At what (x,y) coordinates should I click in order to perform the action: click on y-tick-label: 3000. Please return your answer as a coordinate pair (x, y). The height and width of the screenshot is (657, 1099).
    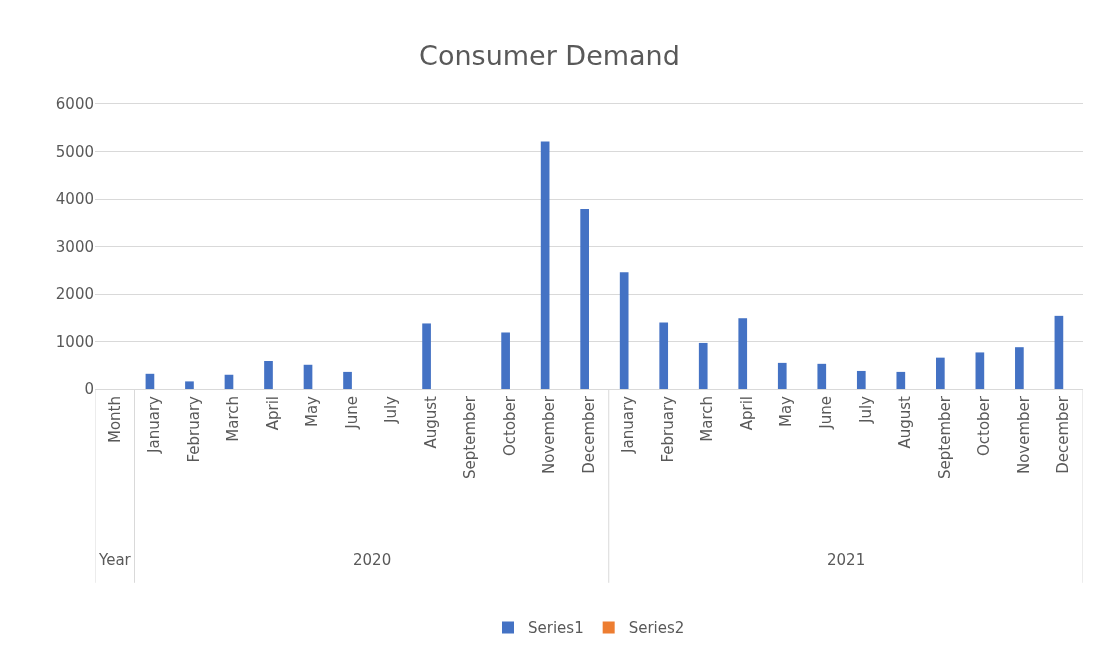
    Looking at the image, I should click on (74, 246).